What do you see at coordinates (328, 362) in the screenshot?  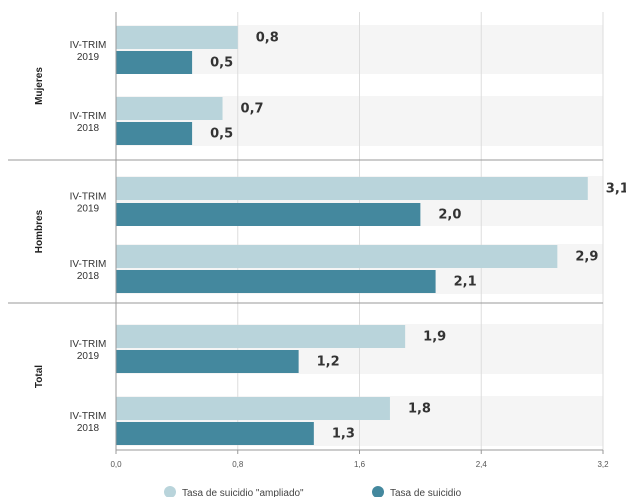 I see `value-label: 1,2` at bounding box center [328, 362].